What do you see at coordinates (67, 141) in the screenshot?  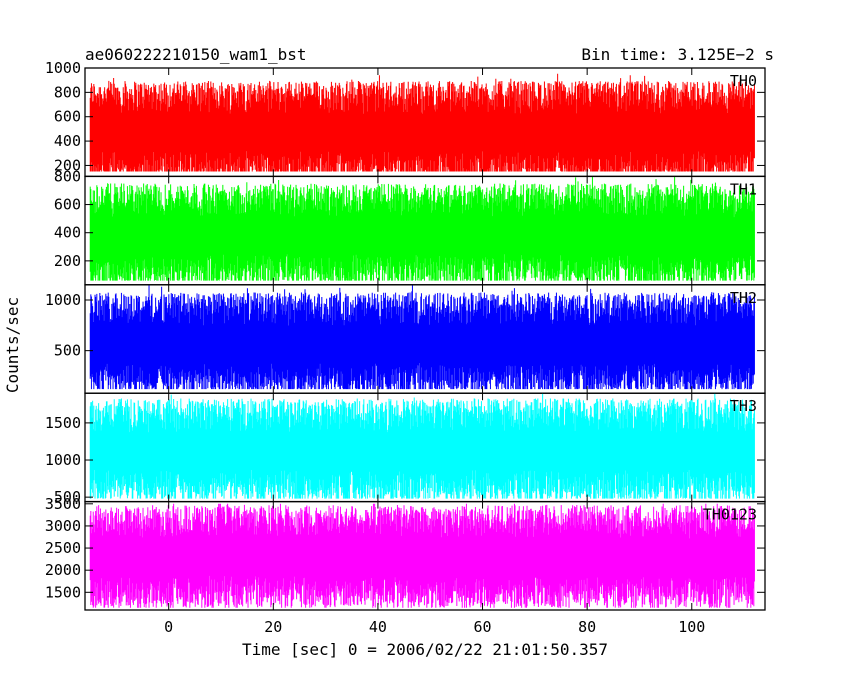 I see `y-tick-label-th0-1: 400` at bounding box center [67, 141].